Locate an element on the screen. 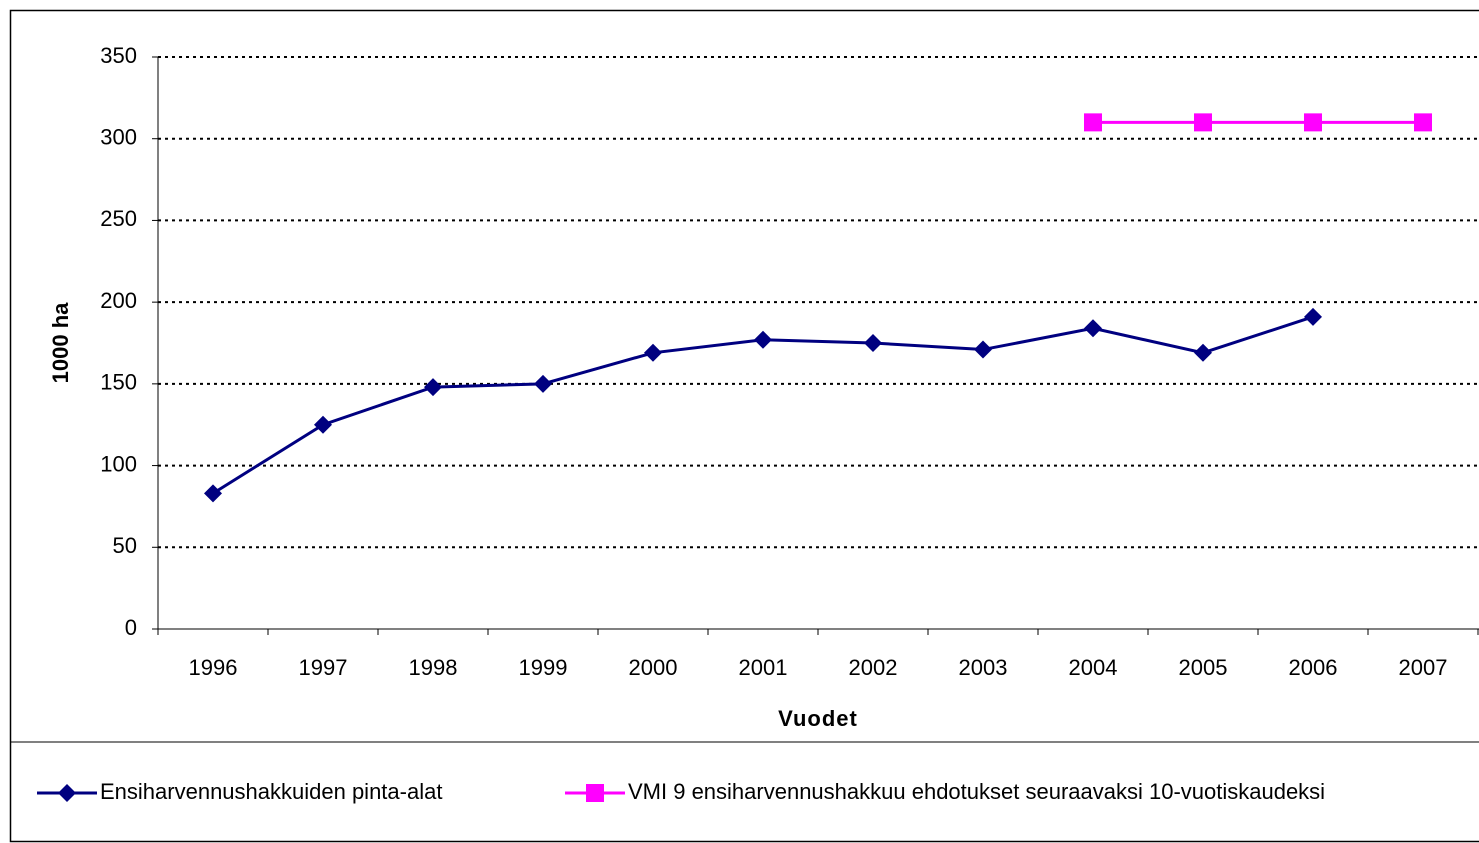 The height and width of the screenshot is (843, 1479). y-tick-label: 200 is located at coordinates (118, 300).